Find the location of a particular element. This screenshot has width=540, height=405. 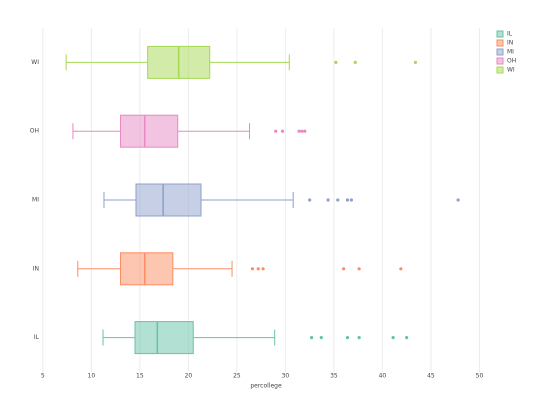

y-tick-label: IL is located at coordinates (37, 337).